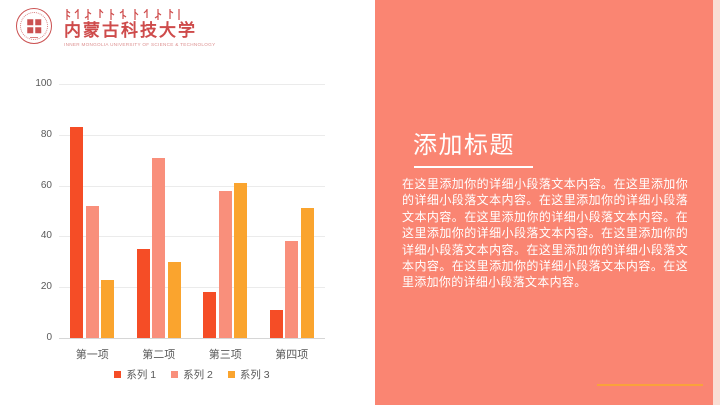 The width and height of the screenshot is (720, 405). I want to click on seal-mark, so click(34, 37).